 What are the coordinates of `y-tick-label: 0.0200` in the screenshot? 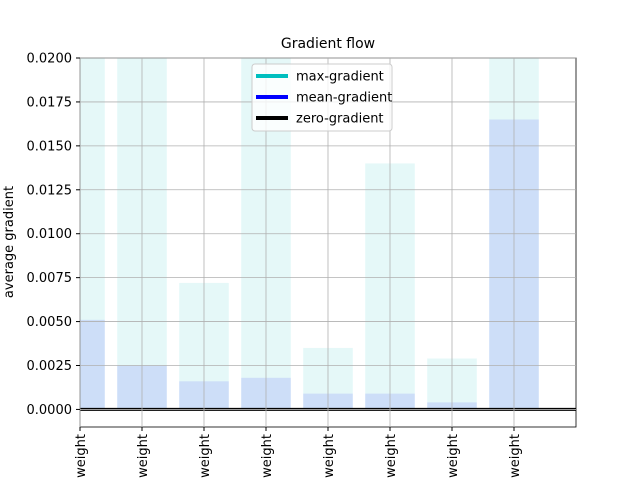 It's located at (50, 59).